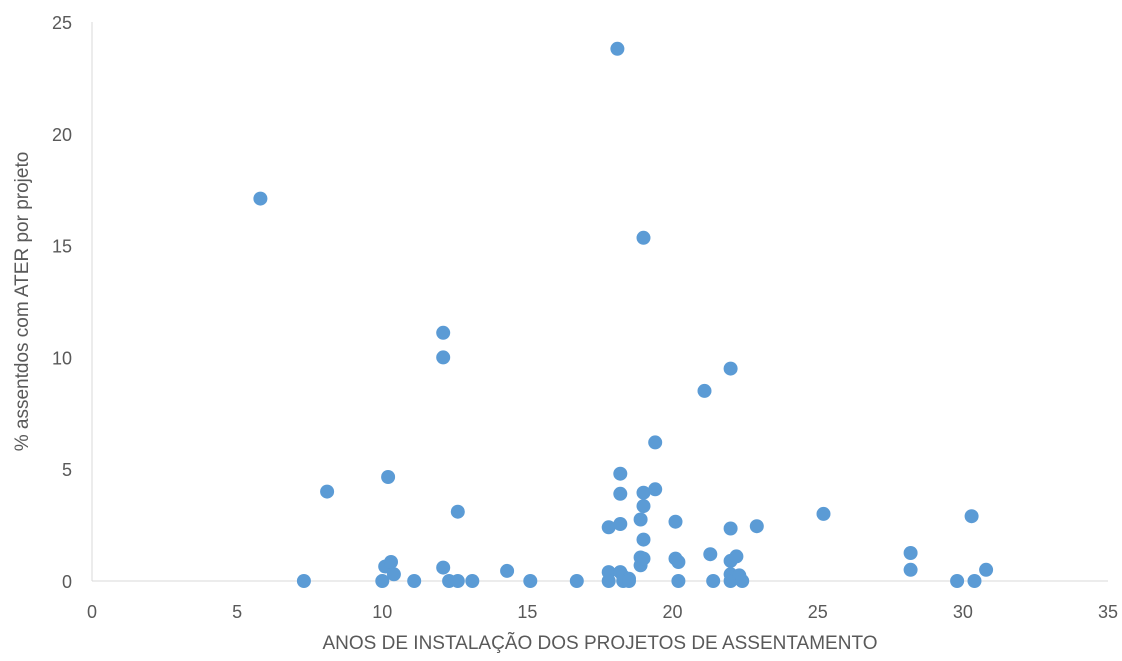 The height and width of the screenshot is (661, 1122). What do you see at coordinates (62, 302) in the screenshot?
I see `y-tick-labels: 0 5 10 15 20 25` at bounding box center [62, 302].